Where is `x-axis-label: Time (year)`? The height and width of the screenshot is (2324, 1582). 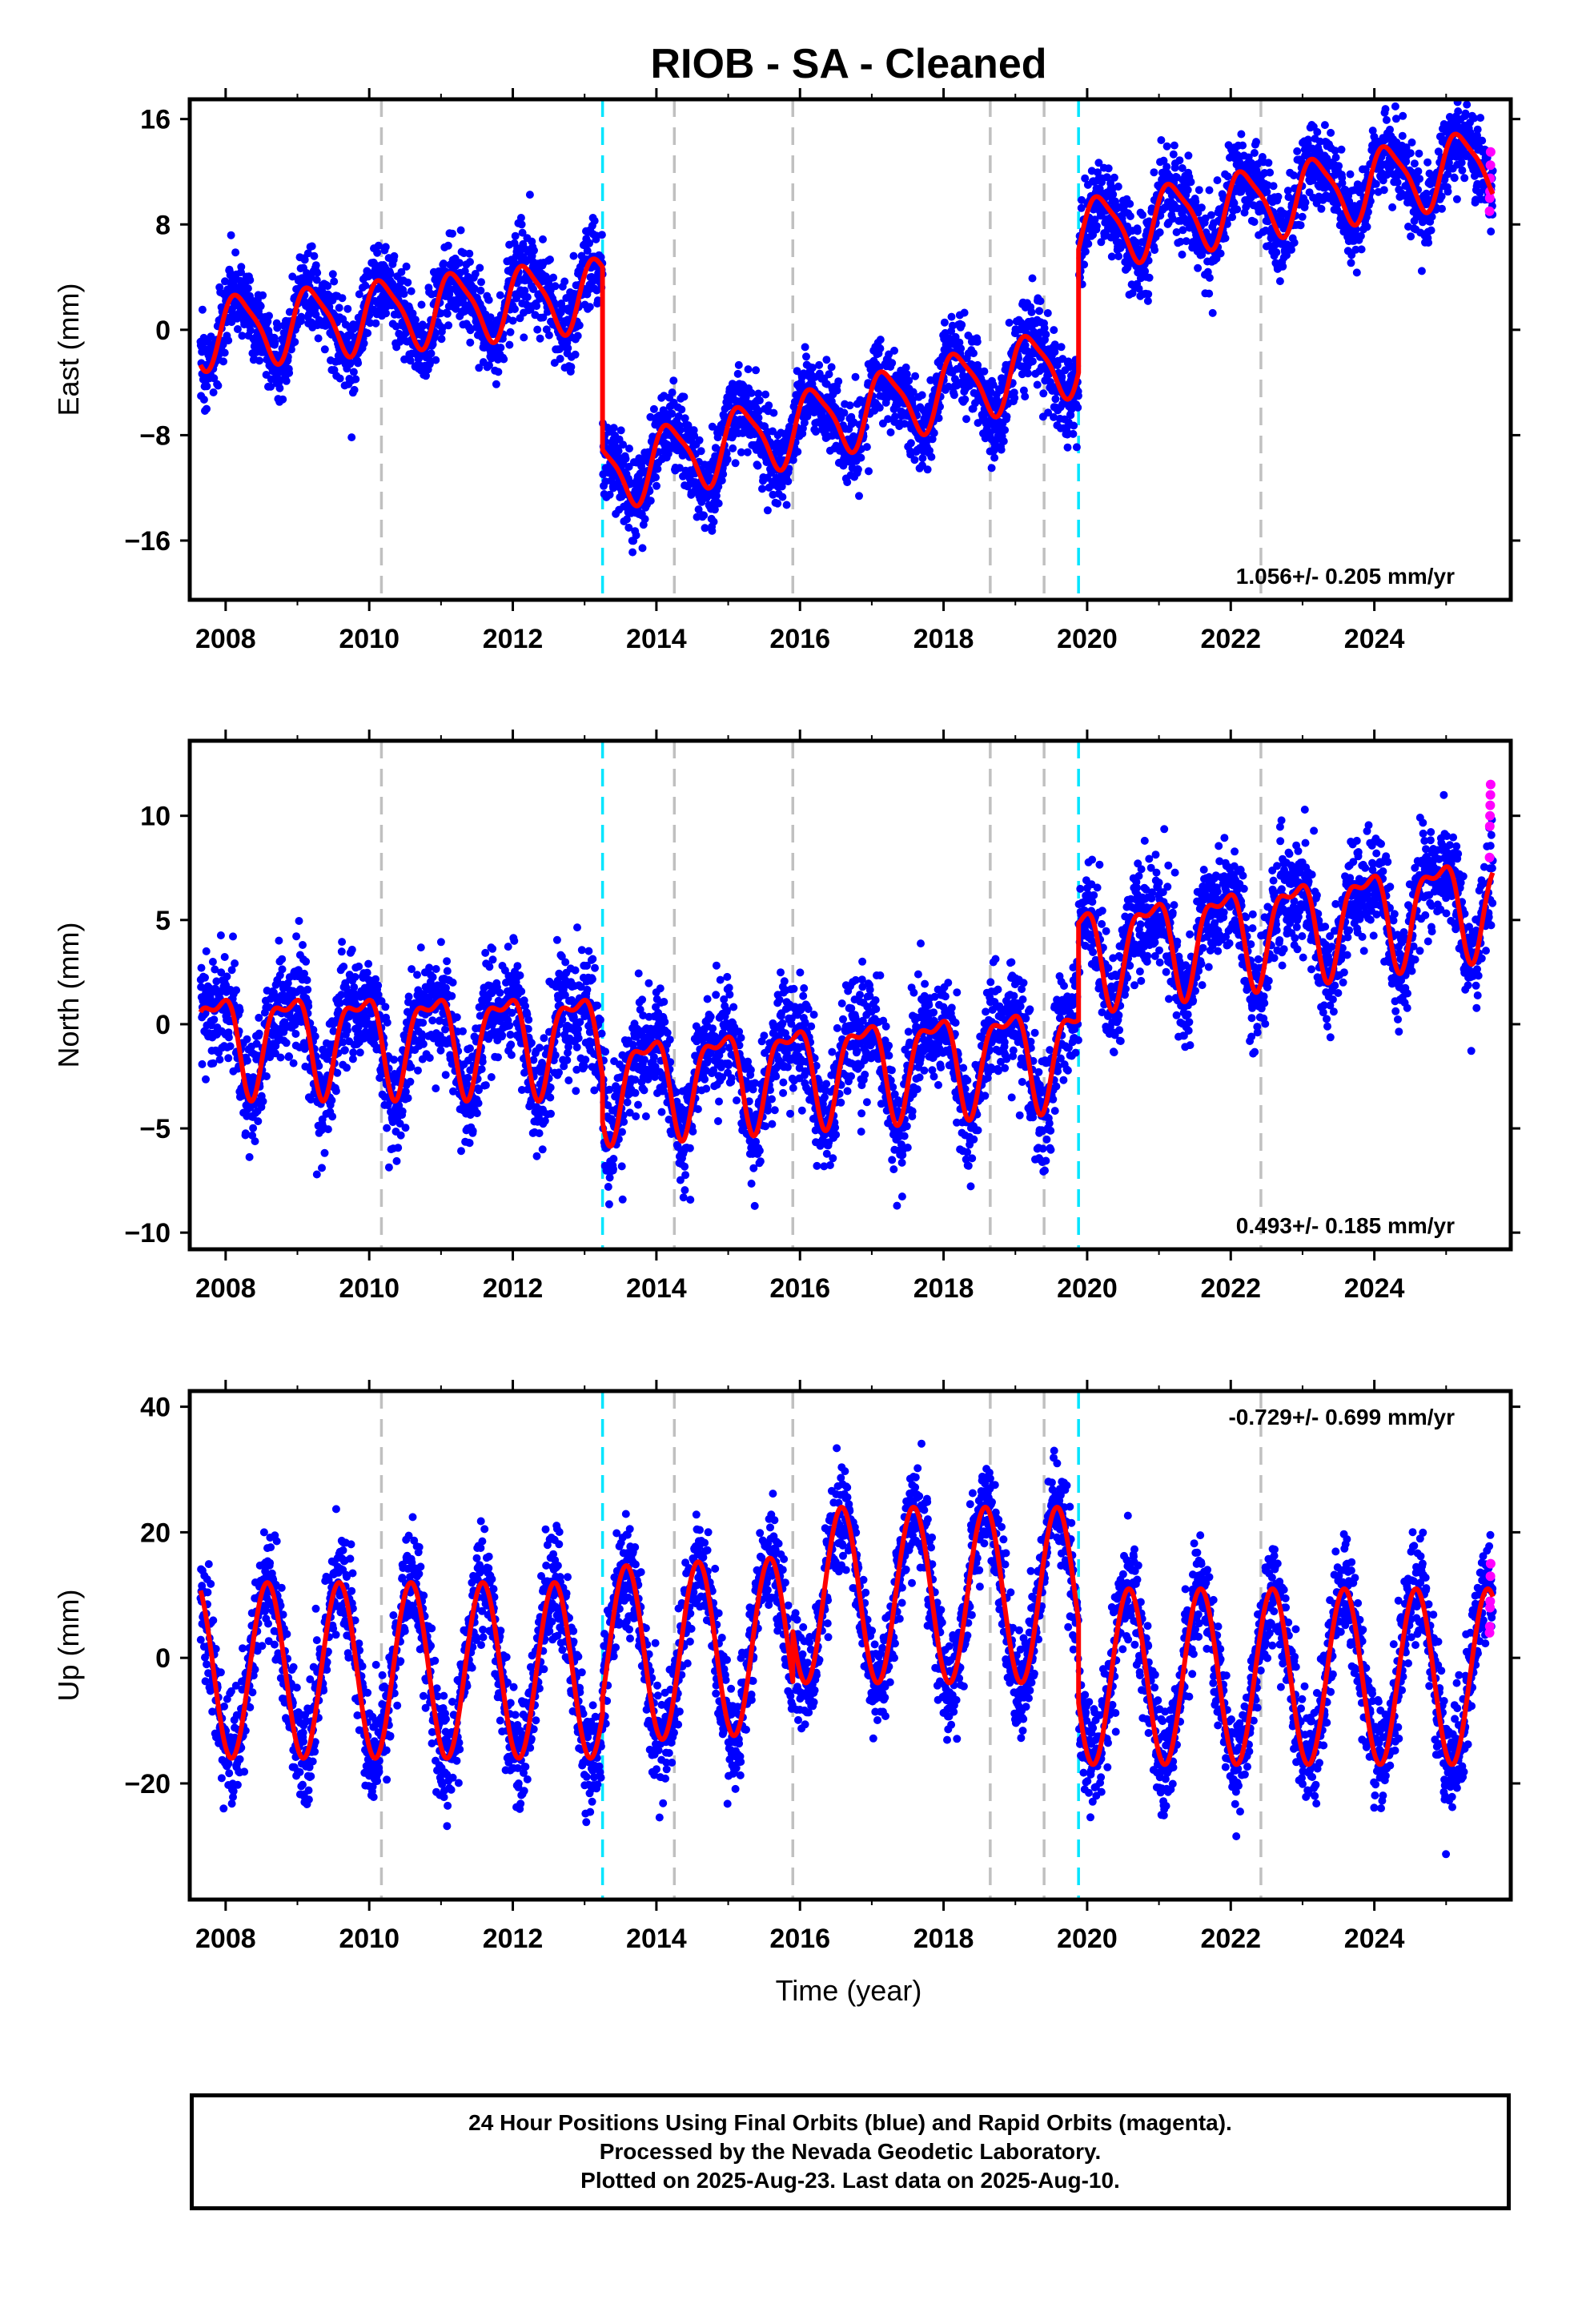 x-axis-label: Time (year) is located at coordinates (849, 1990).